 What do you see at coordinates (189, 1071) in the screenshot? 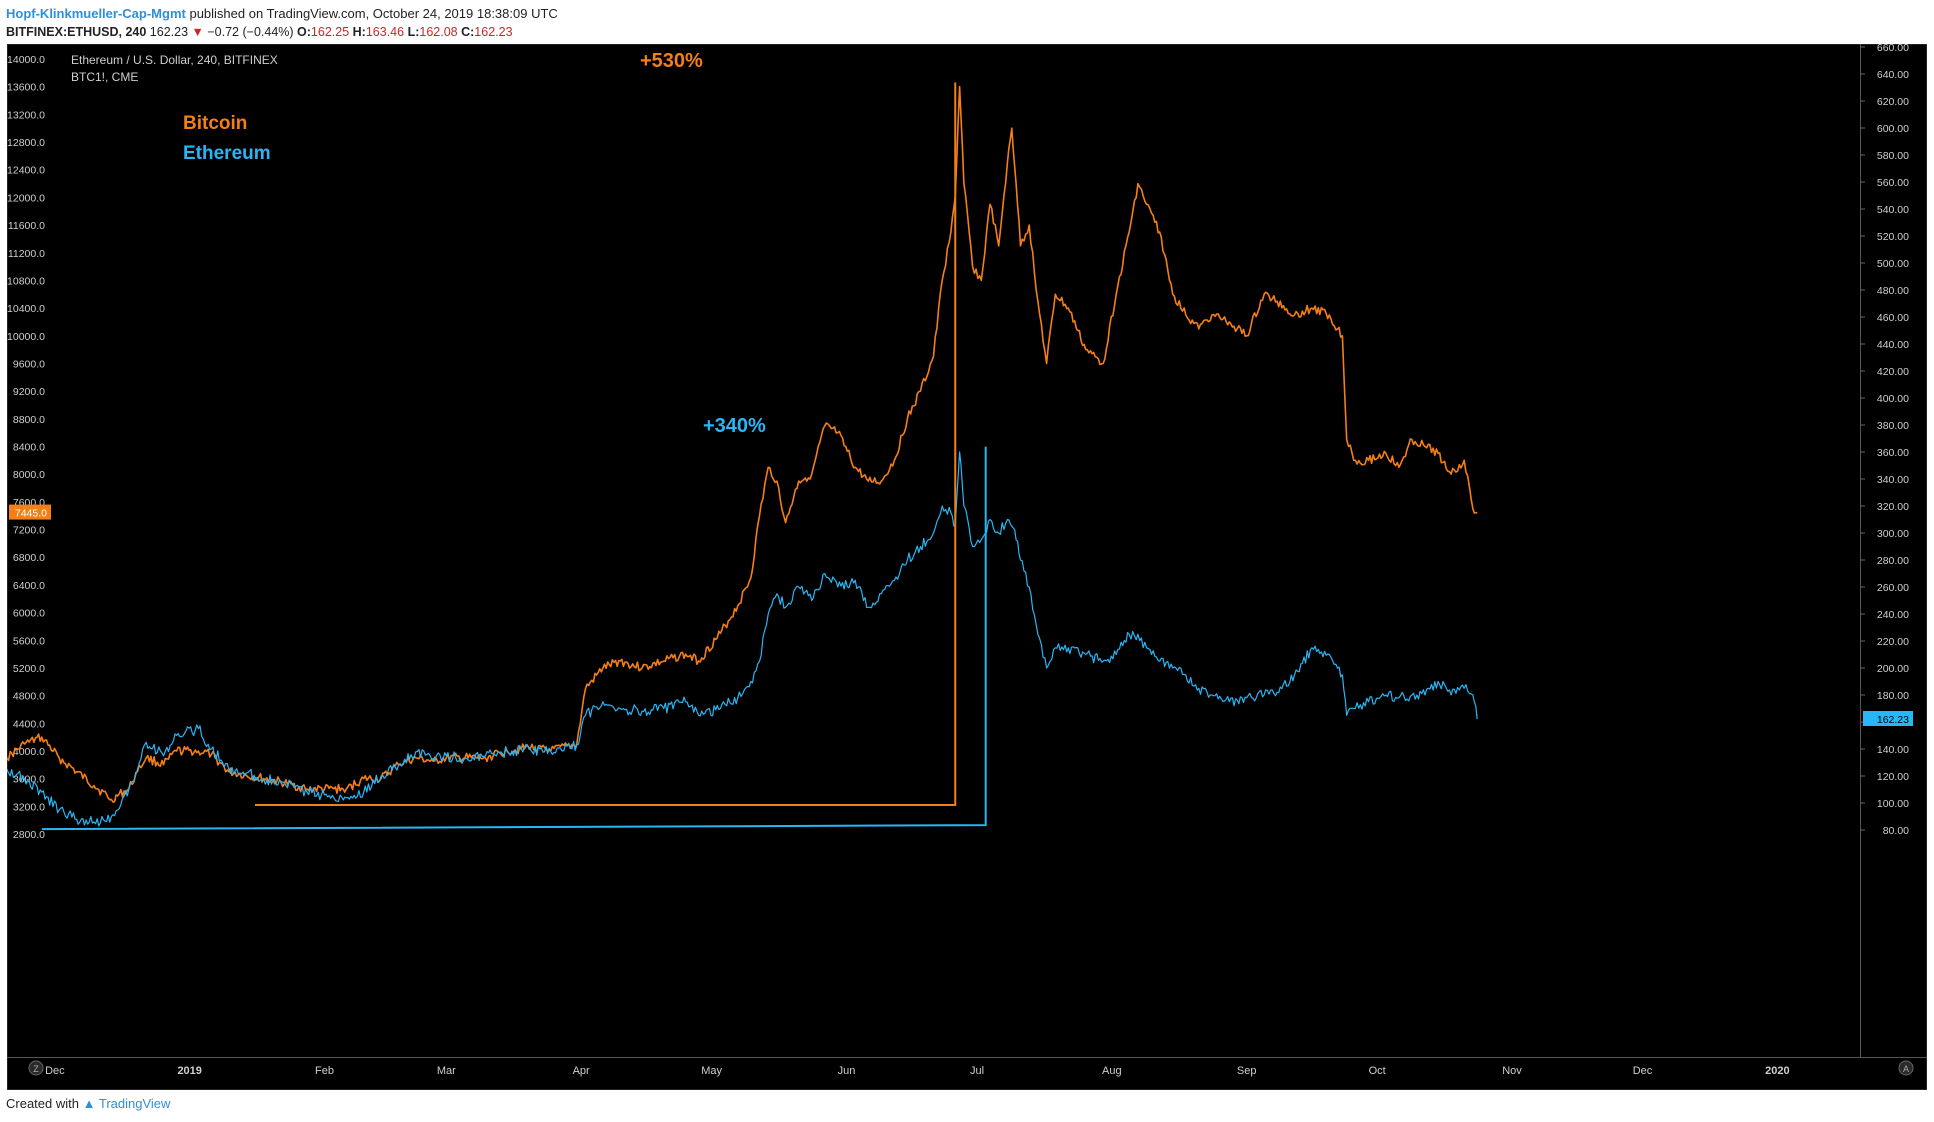
I see `x-tick-label: 2019` at bounding box center [189, 1071].